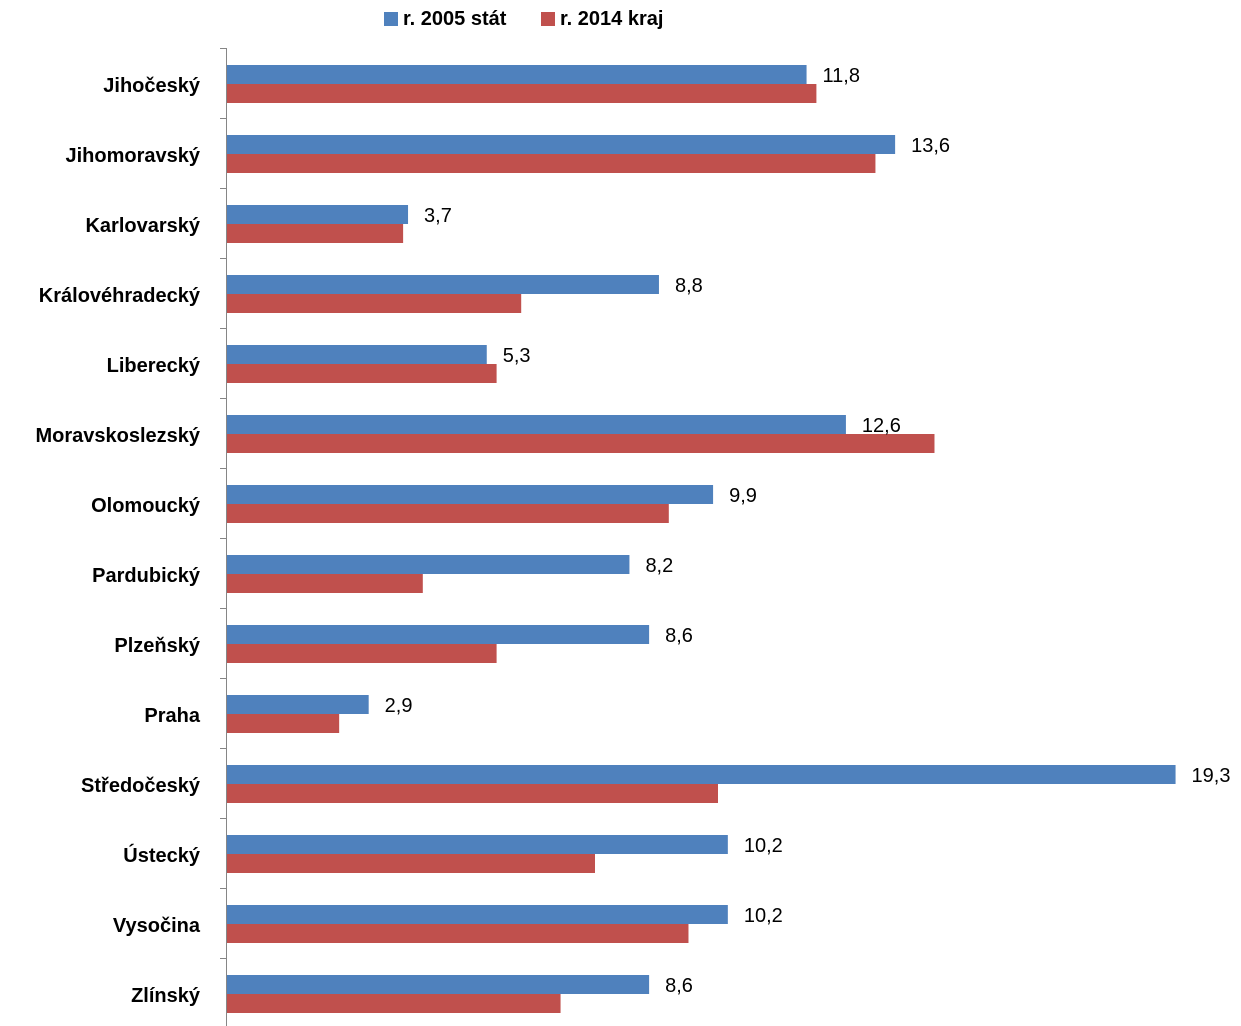  What do you see at coordinates (315, 233) in the screenshot?
I see `bar-r-2014-kraj-karlovarsky` at bounding box center [315, 233].